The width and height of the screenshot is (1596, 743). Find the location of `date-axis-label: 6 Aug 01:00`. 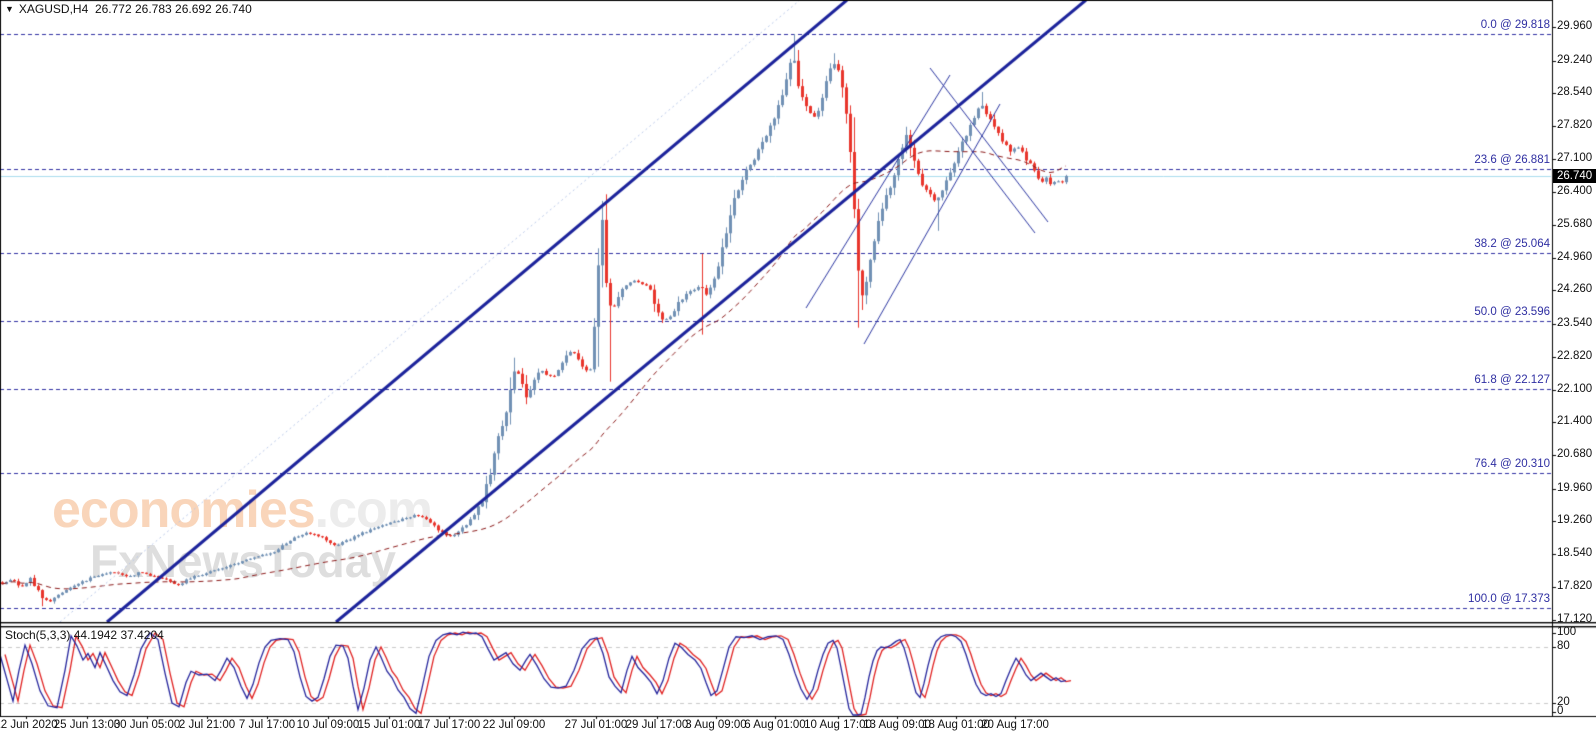

date-axis-label: 6 Aug 01:00 is located at coordinates (775, 725).